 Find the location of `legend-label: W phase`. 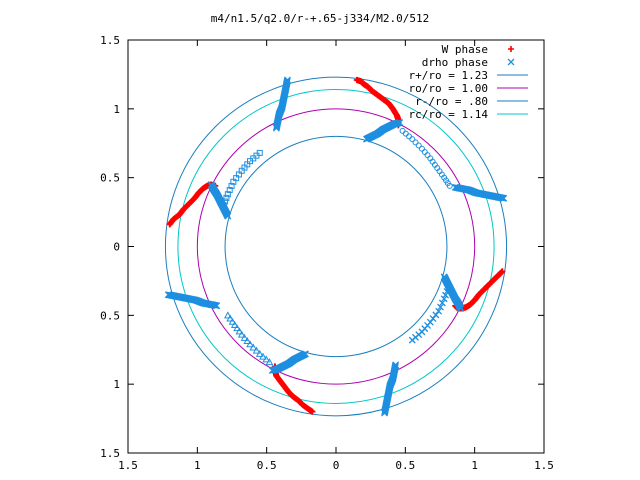

legend-label: W phase is located at coordinates (465, 49).